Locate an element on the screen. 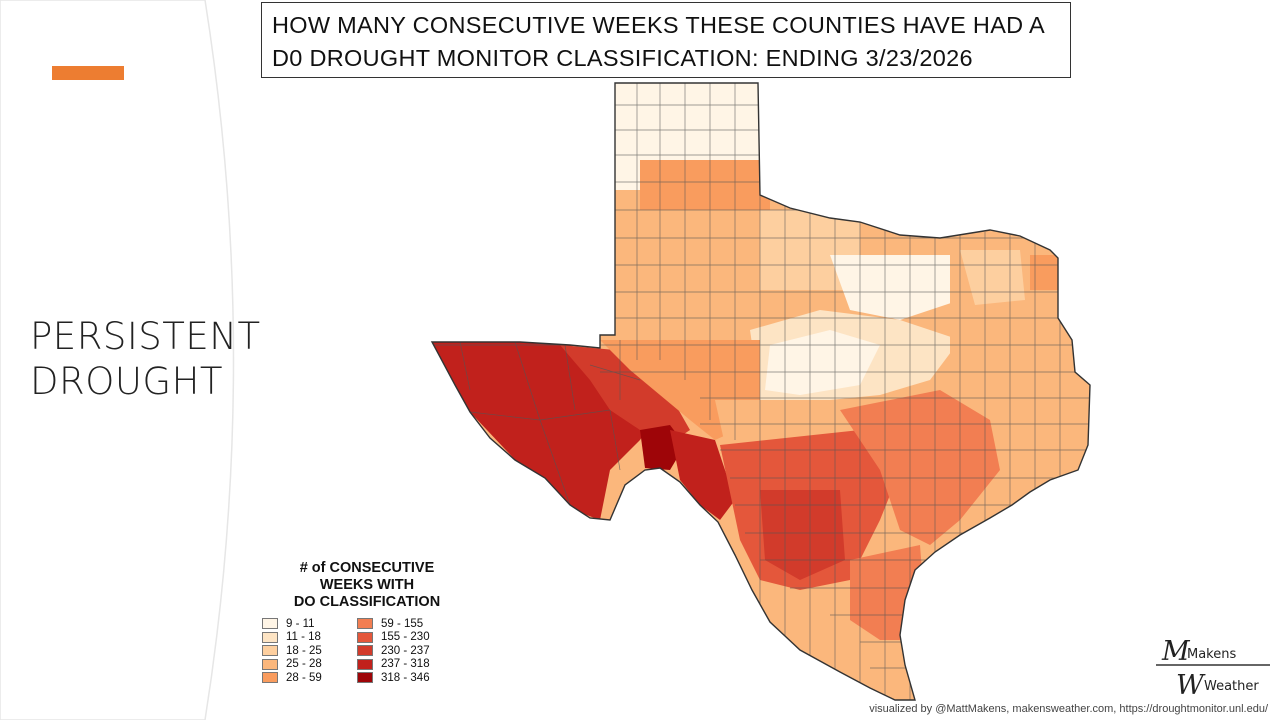 The width and height of the screenshot is (1280, 720). legend-item: 318 - 346 is located at coordinates (404, 677).